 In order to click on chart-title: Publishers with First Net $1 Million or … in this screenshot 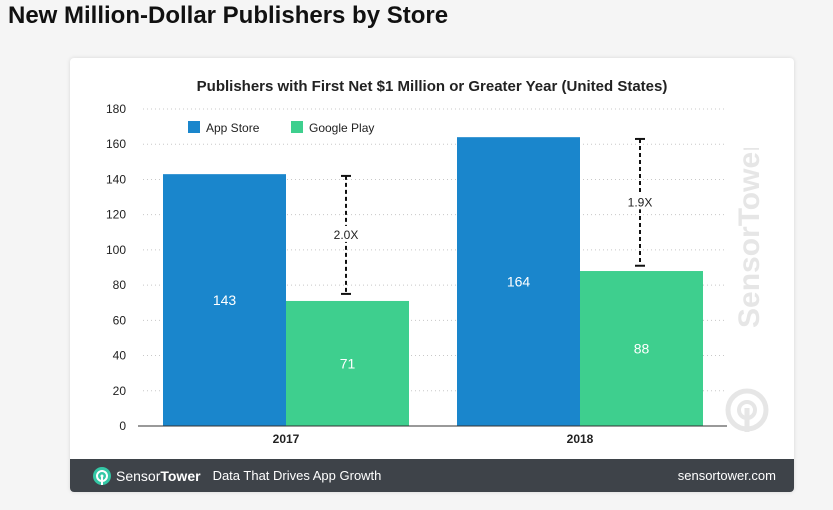, I will do `click(432, 86)`.